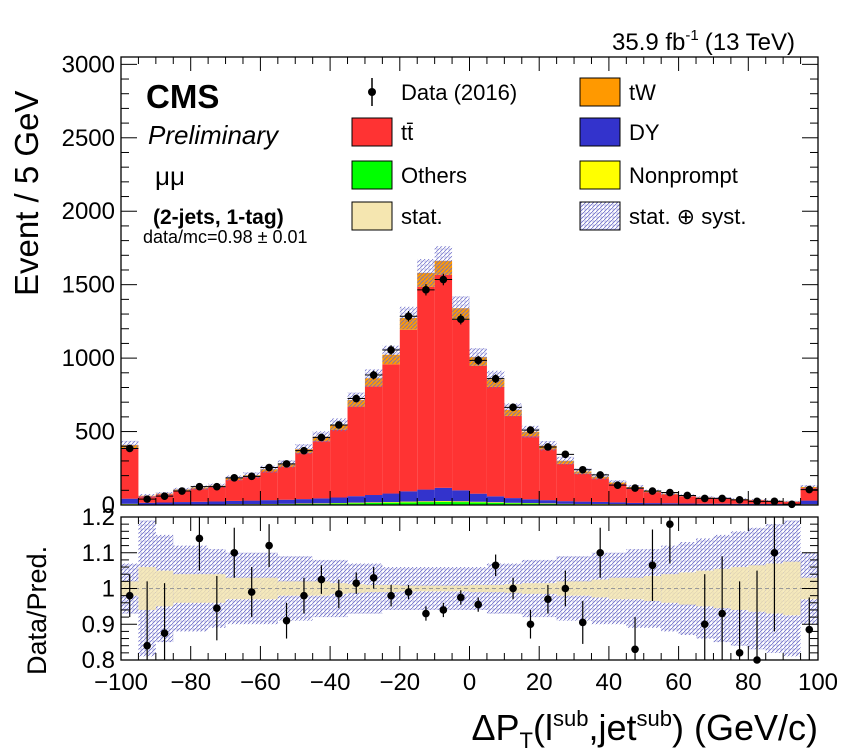 This screenshot has width=861, height=752. Describe the element at coordinates (170, 176) in the screenshot. I see `channel-label: μμ` at that location.